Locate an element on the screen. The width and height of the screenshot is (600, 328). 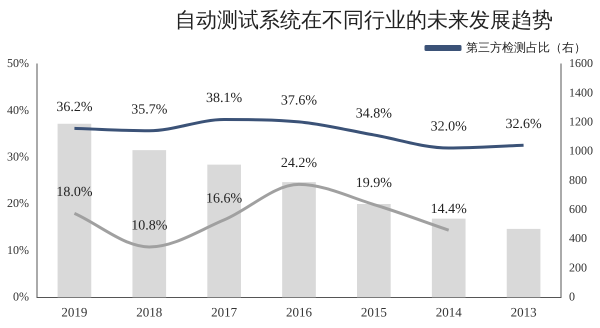
y2-tick-label: 1200 is located at coordinates (581, 121).